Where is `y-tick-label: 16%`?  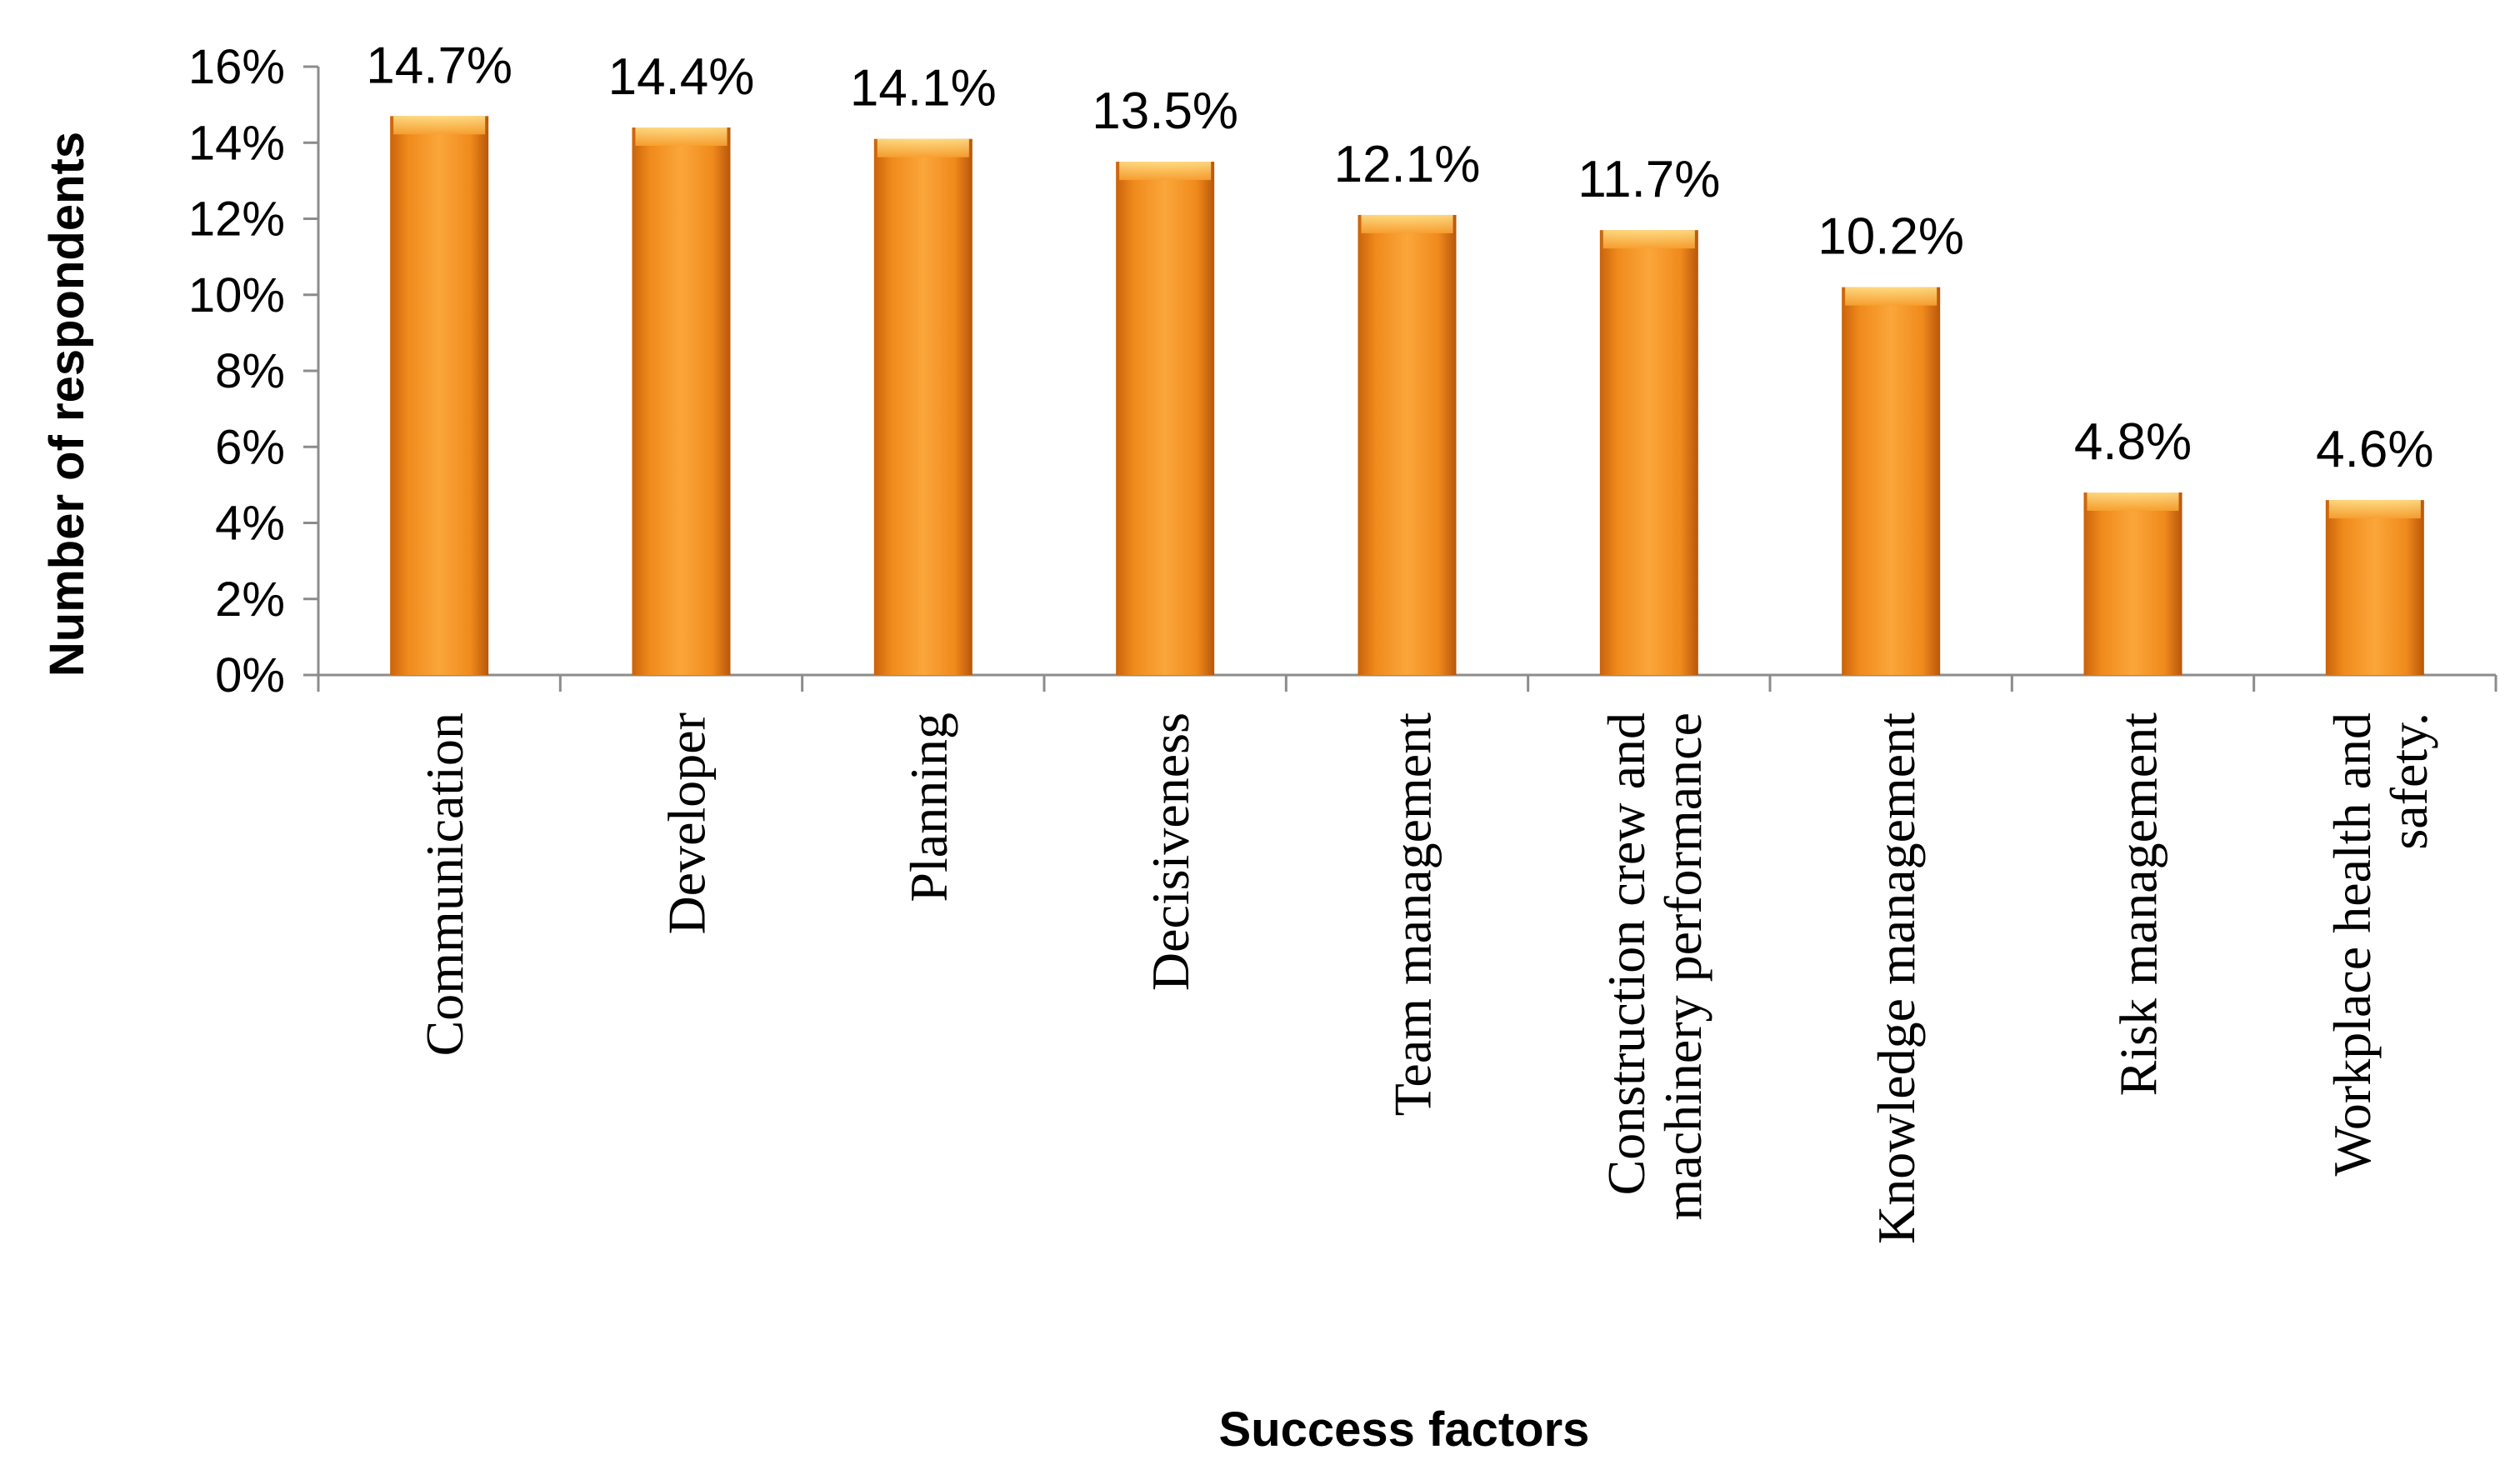 y-tick-label: 16% is located at coordinates (237, 67).